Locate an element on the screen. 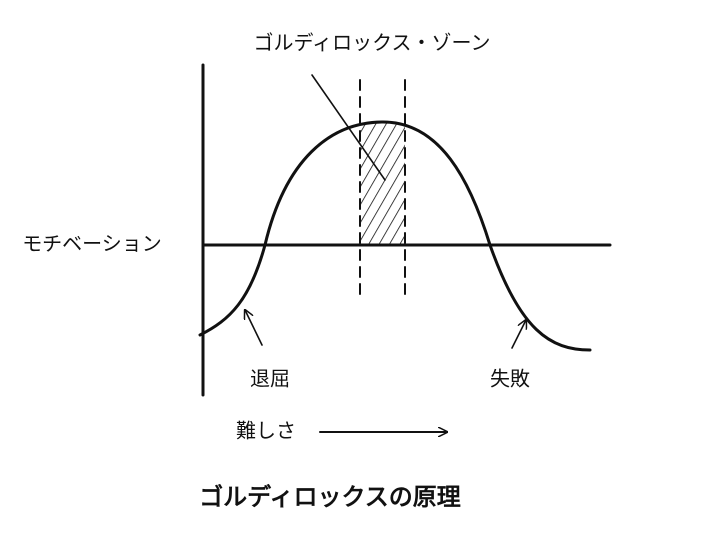  boredom-label: 退屈 is located at coordinates (270, 379).